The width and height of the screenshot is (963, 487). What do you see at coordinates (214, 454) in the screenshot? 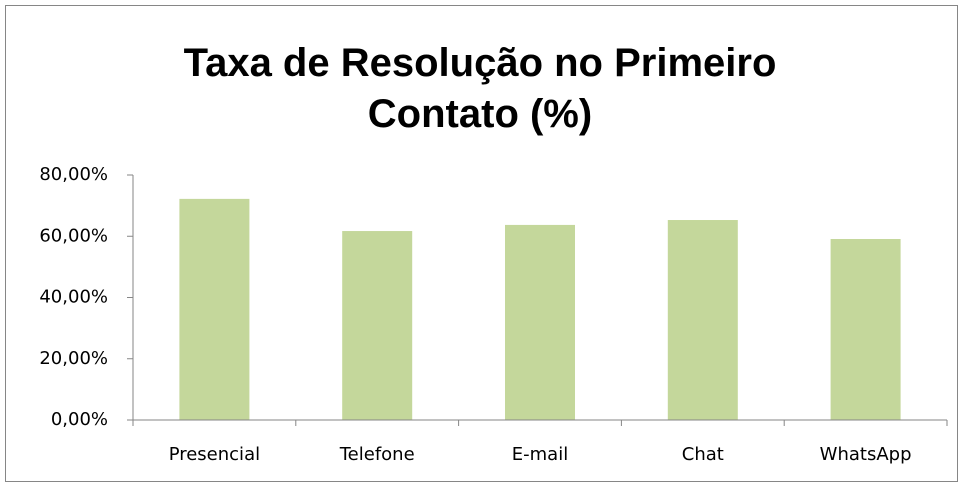
I see `x-tick-label: Presencial` at bounding box center [214, 454].